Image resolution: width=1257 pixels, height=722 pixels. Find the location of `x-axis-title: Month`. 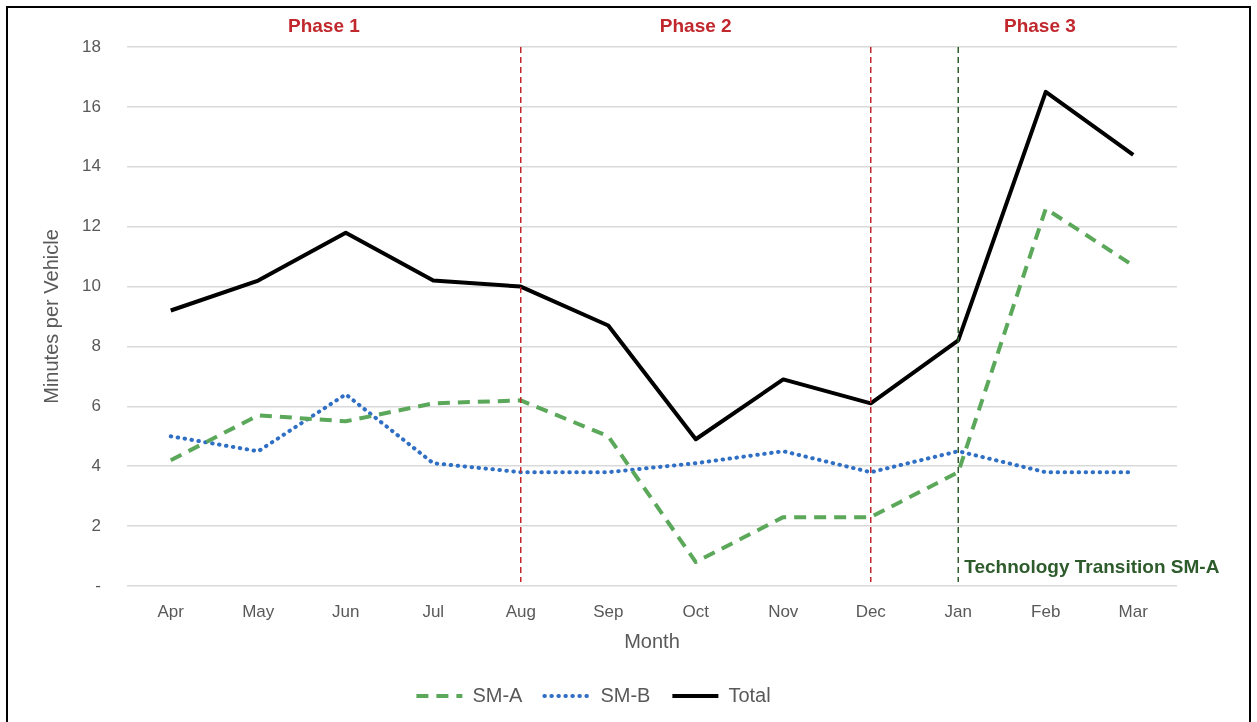

x-axis-title: Month is located at coordinates (652, 640).